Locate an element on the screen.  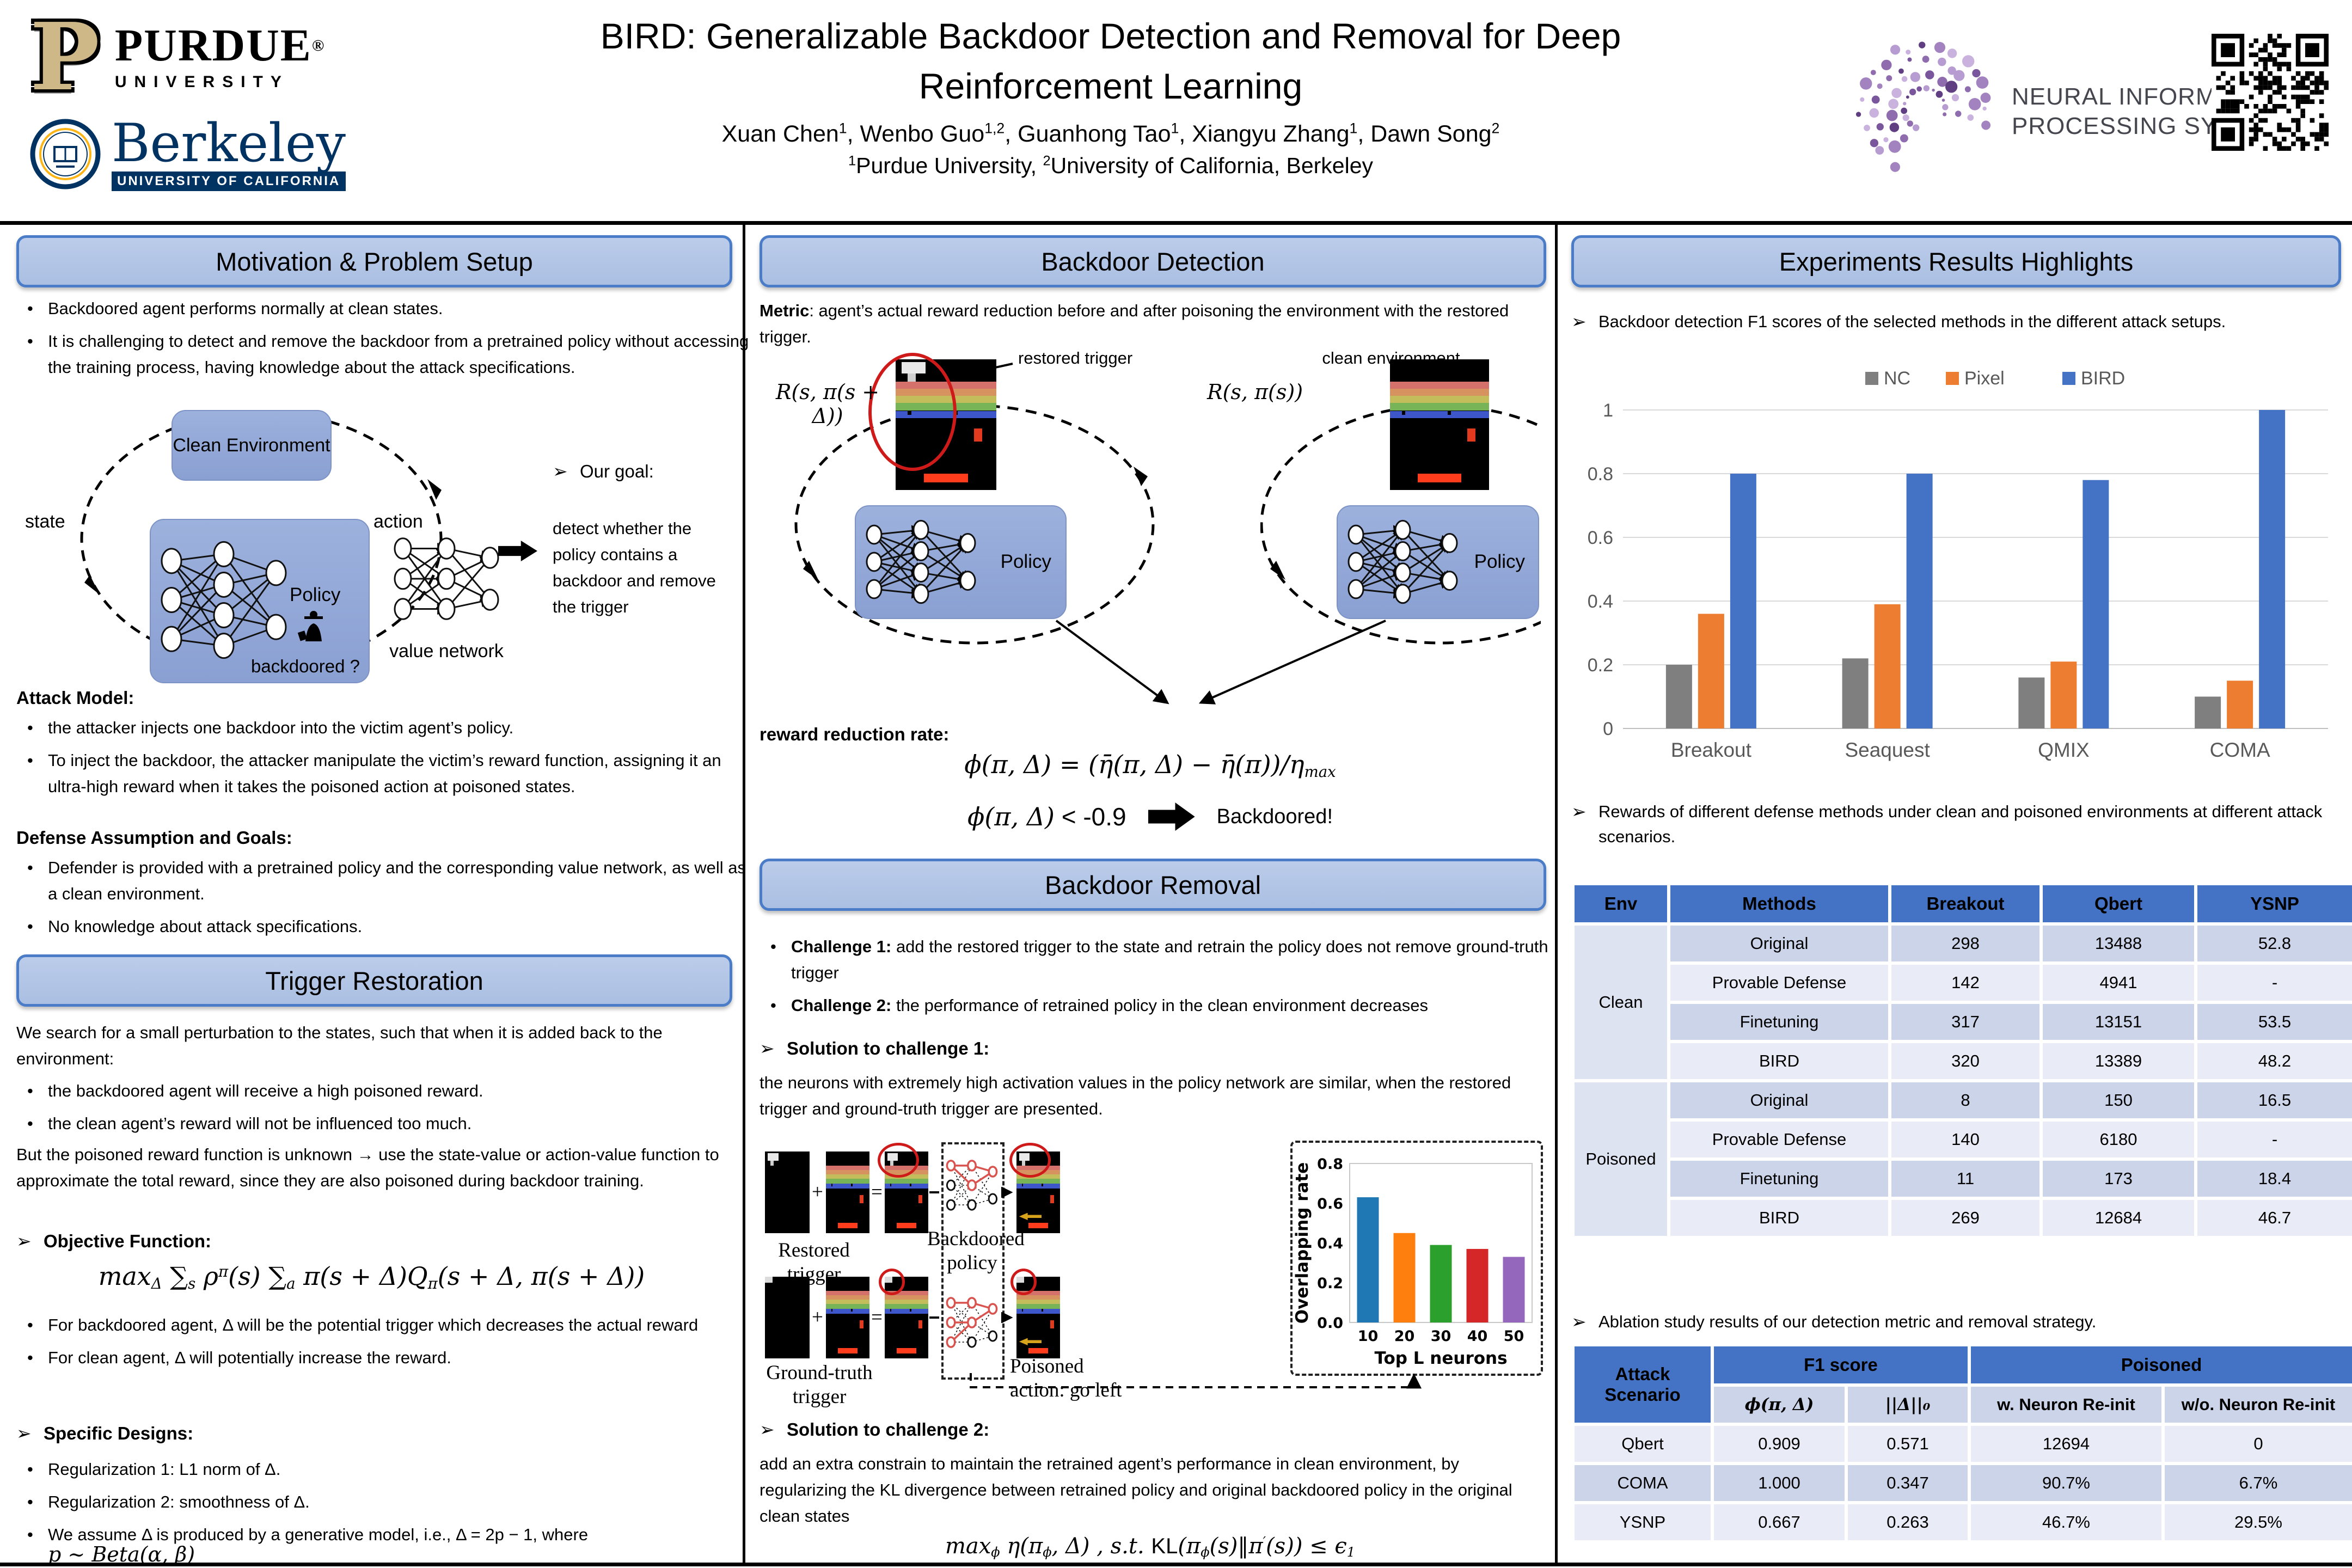
env-group-cell: Clean is located at coordinates (1621, 1002).